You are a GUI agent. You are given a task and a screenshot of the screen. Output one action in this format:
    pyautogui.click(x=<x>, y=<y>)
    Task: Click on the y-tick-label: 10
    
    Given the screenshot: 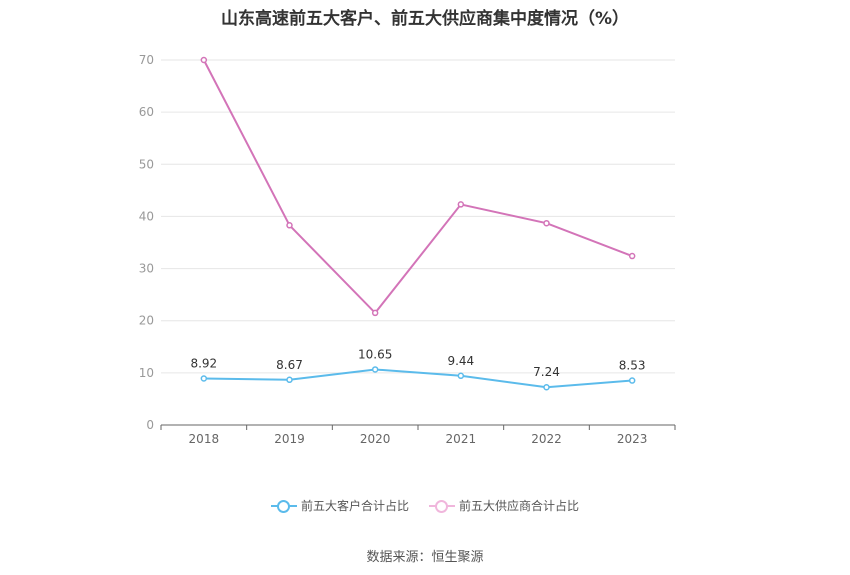 What is the action you would take?
    pyautogui.click(x=146, y=373)
    